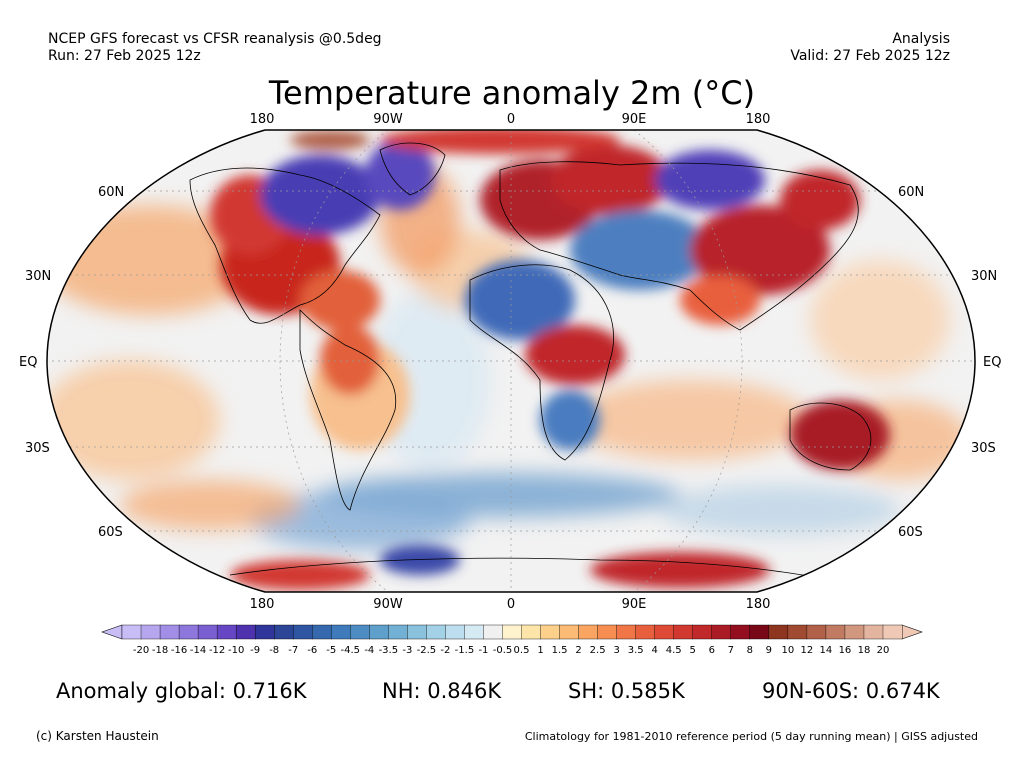 The height and width of the screenshot is (768, 1024). I want to click on lat-labels-right: 60N 30N EQ 30S 60S, so click(949, 362).